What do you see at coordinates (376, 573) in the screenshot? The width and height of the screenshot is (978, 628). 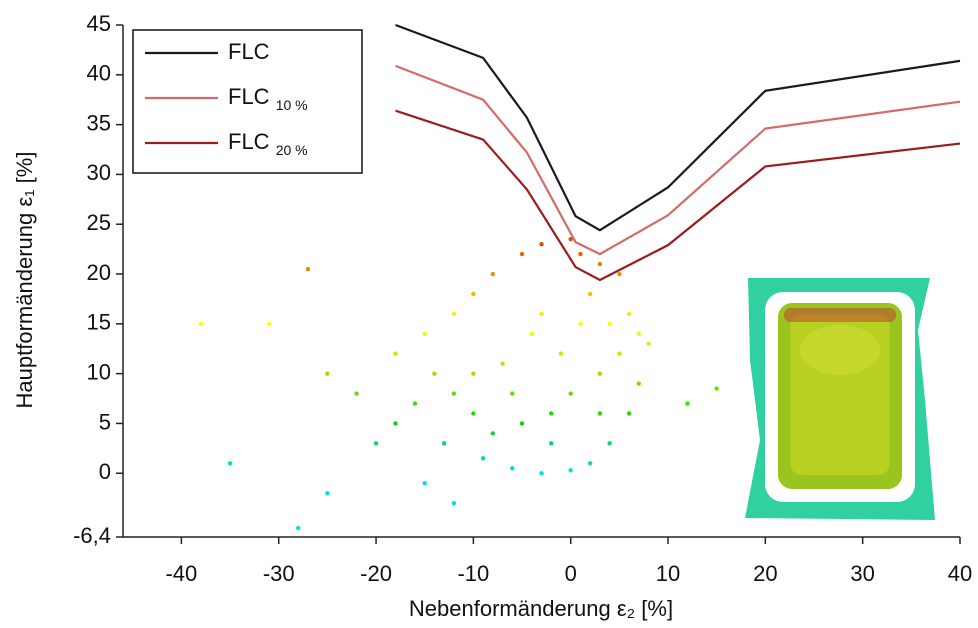 I see `x-tick-label: -20` at bounding box center [376, 573].